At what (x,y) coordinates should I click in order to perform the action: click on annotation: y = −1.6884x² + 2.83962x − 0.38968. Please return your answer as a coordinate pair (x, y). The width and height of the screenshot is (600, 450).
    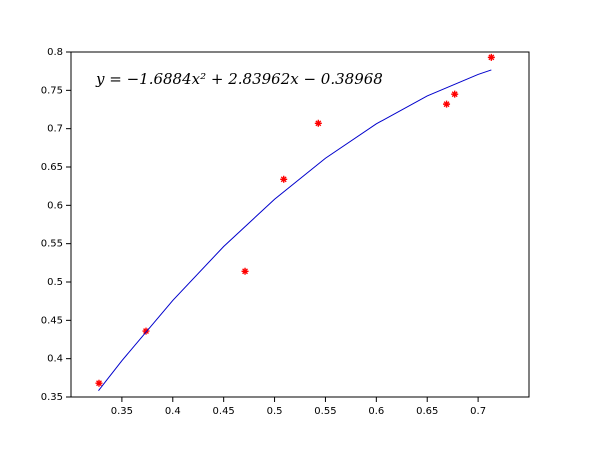
    Looking at the image, I should click on (239, 79).